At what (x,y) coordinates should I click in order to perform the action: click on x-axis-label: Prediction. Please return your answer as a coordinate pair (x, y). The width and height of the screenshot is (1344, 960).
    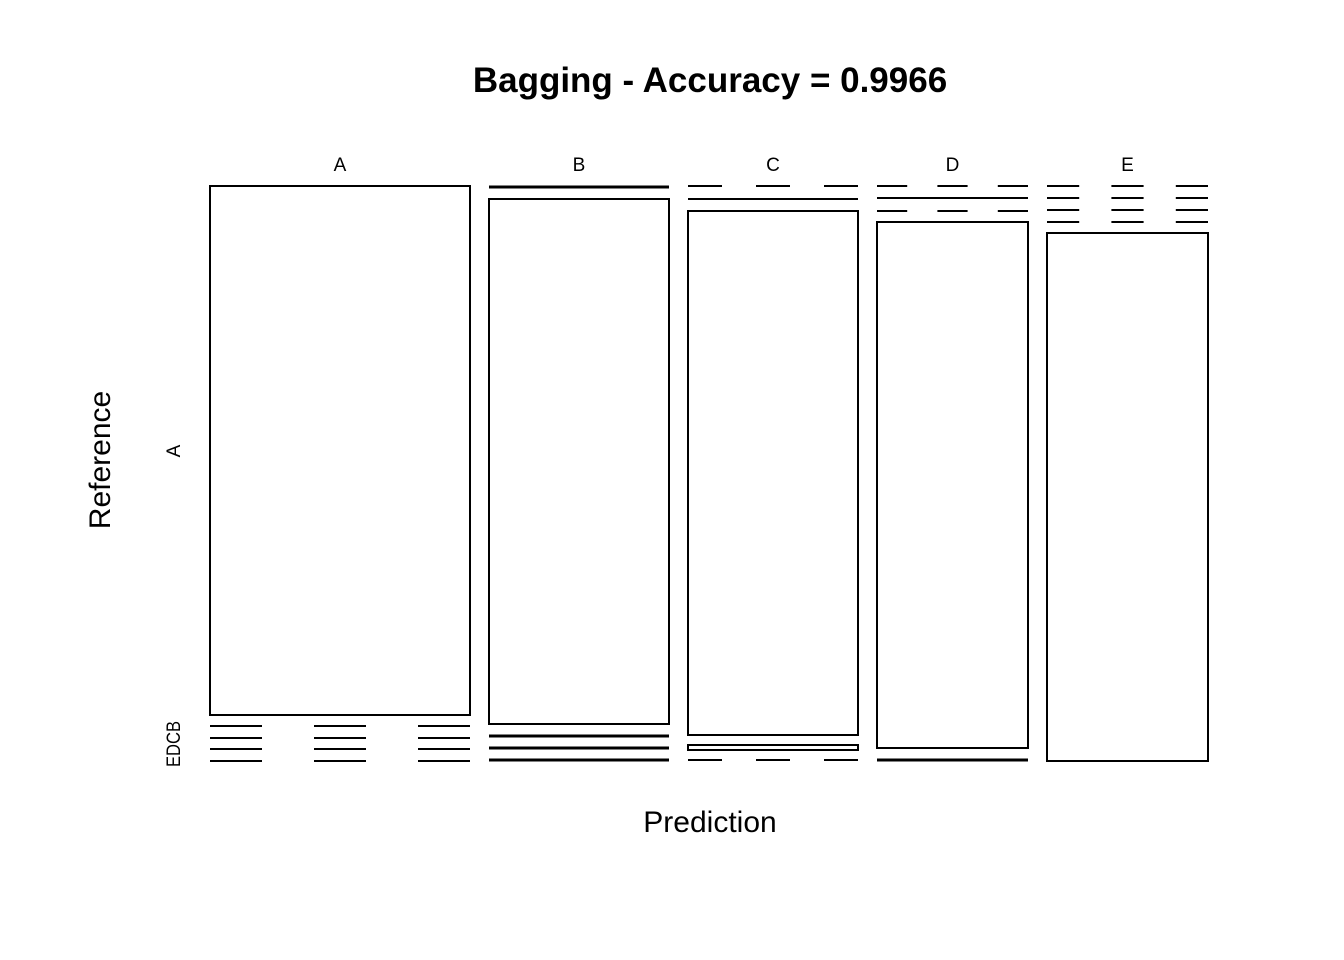
    Looking at the image, I should click on (709, 822).